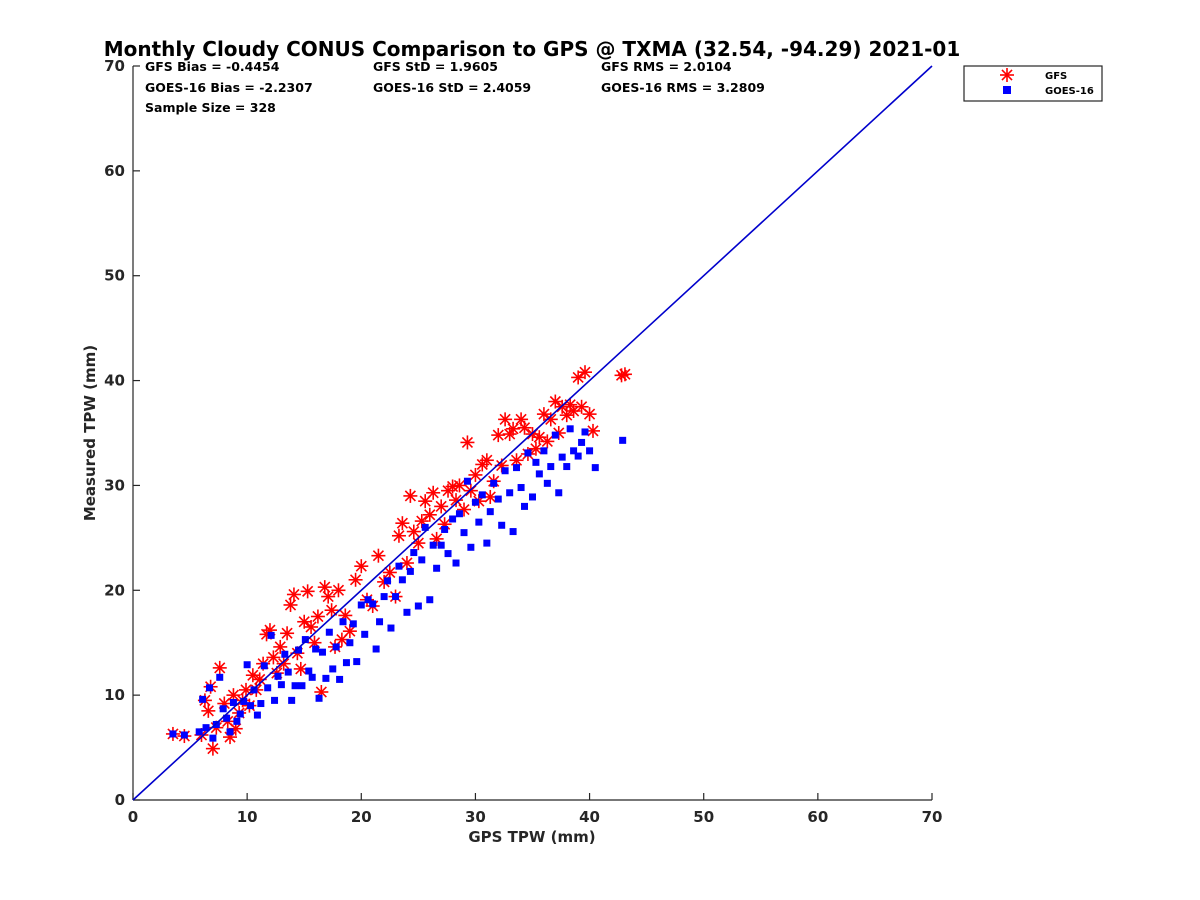  What do you see at coordinates (114, 171) in the screenshot?
I see `y-tick-label: 60` at bounding box center [114, 171].